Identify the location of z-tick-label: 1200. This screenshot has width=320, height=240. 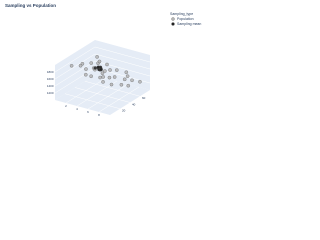
(50, 93).